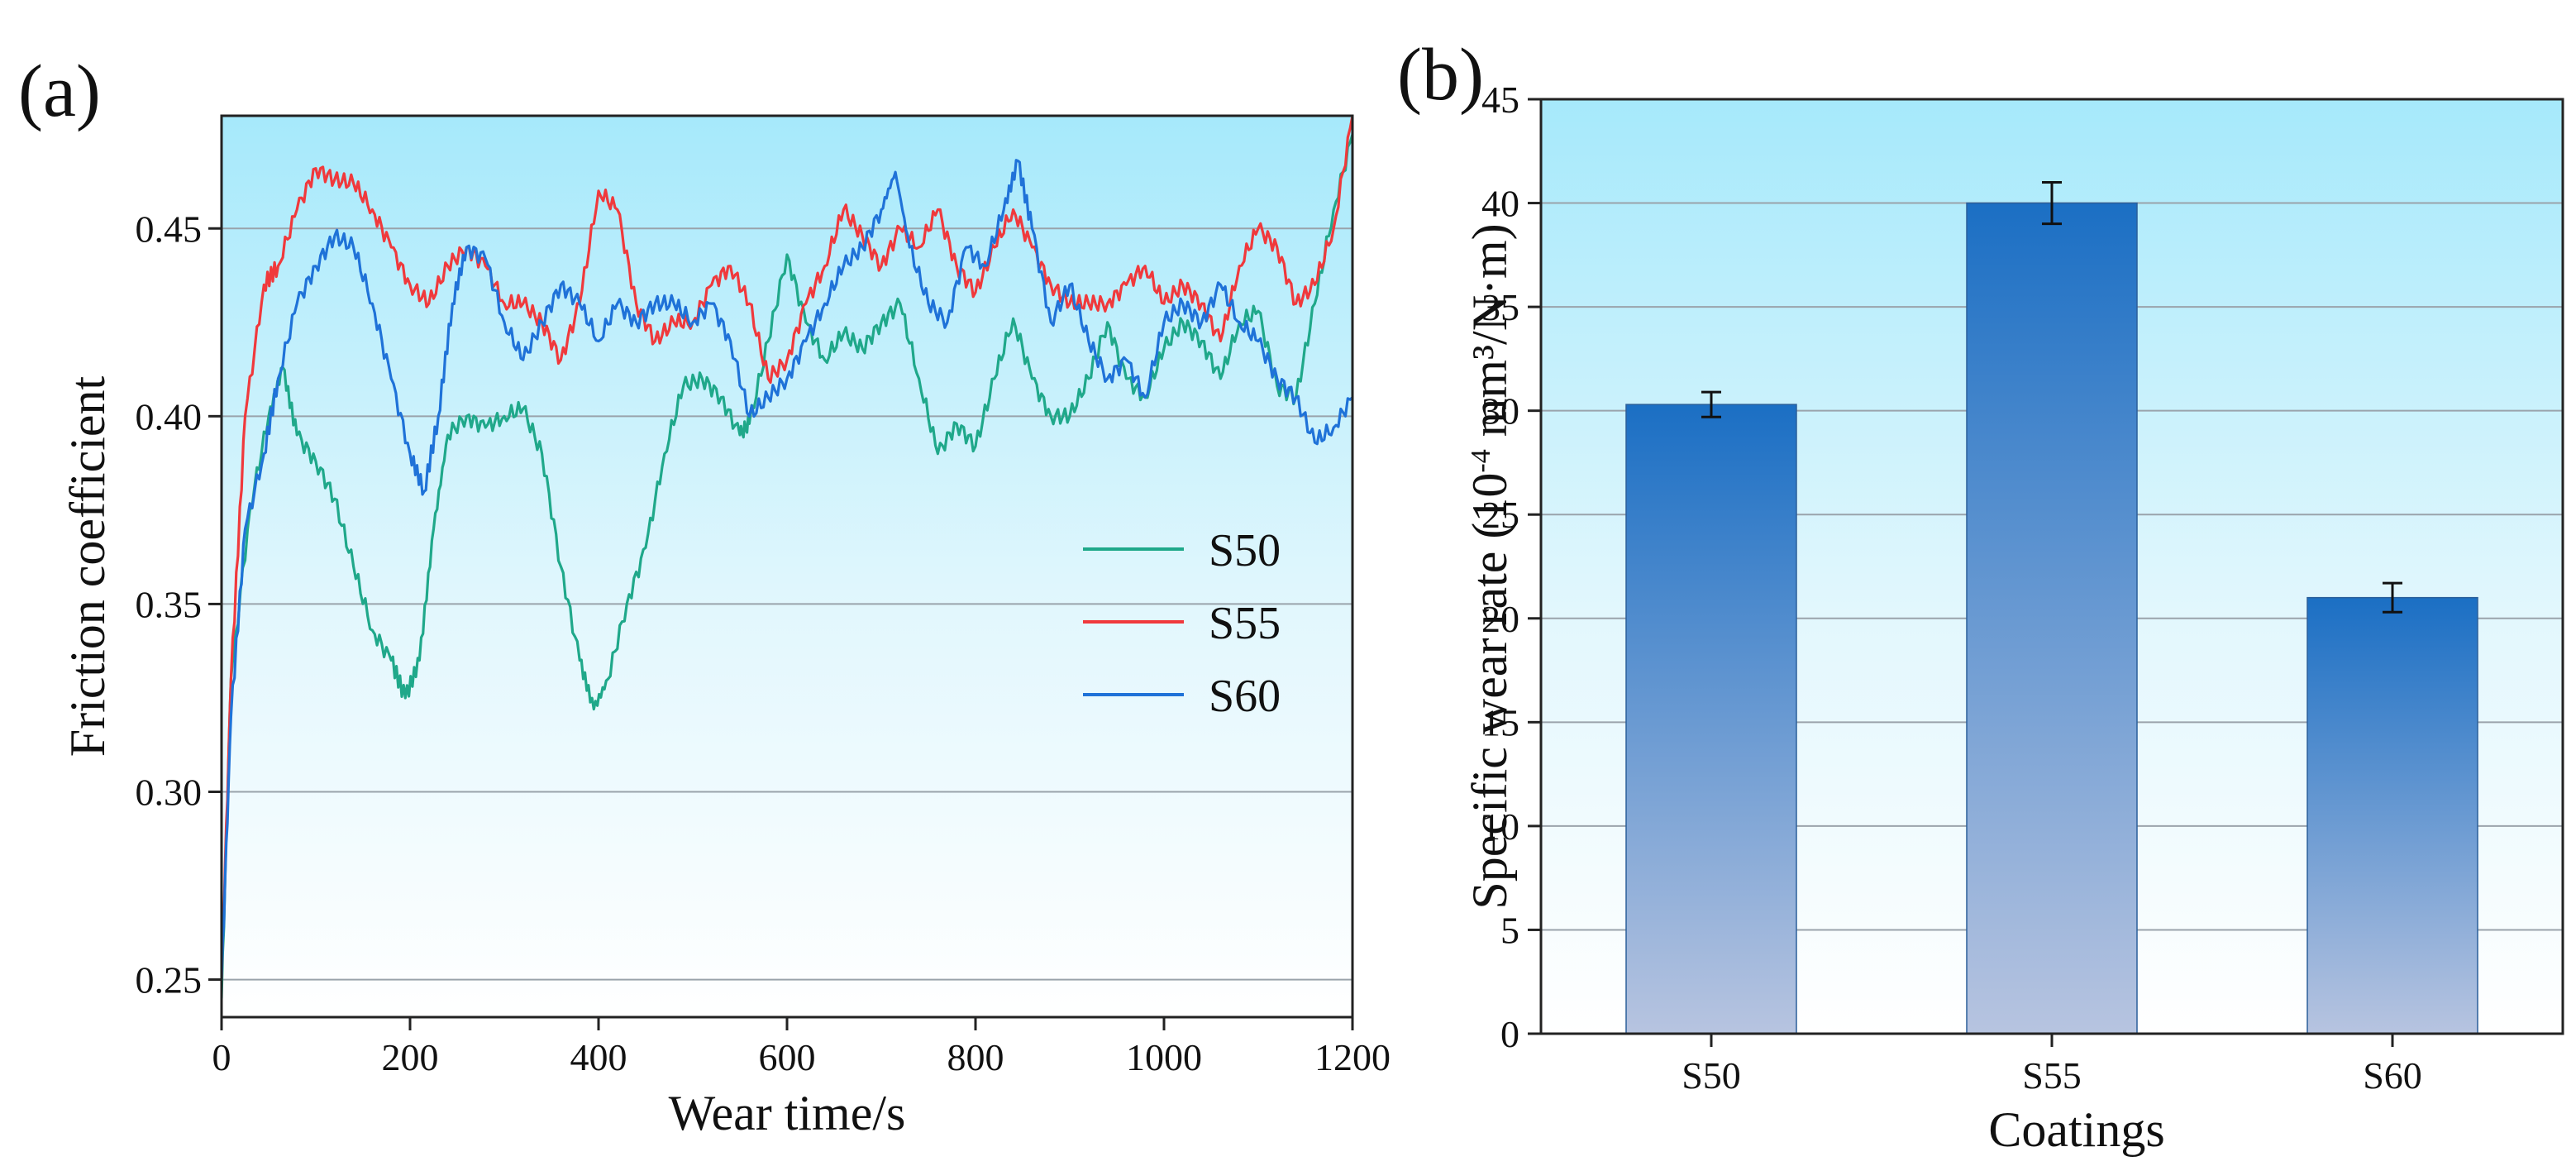 The height and width of the screenshot is (1166, 2576). Describe the element at coordinates (1245, 623) in the screenshot. I see `legend-label-s55: S55` at that location.